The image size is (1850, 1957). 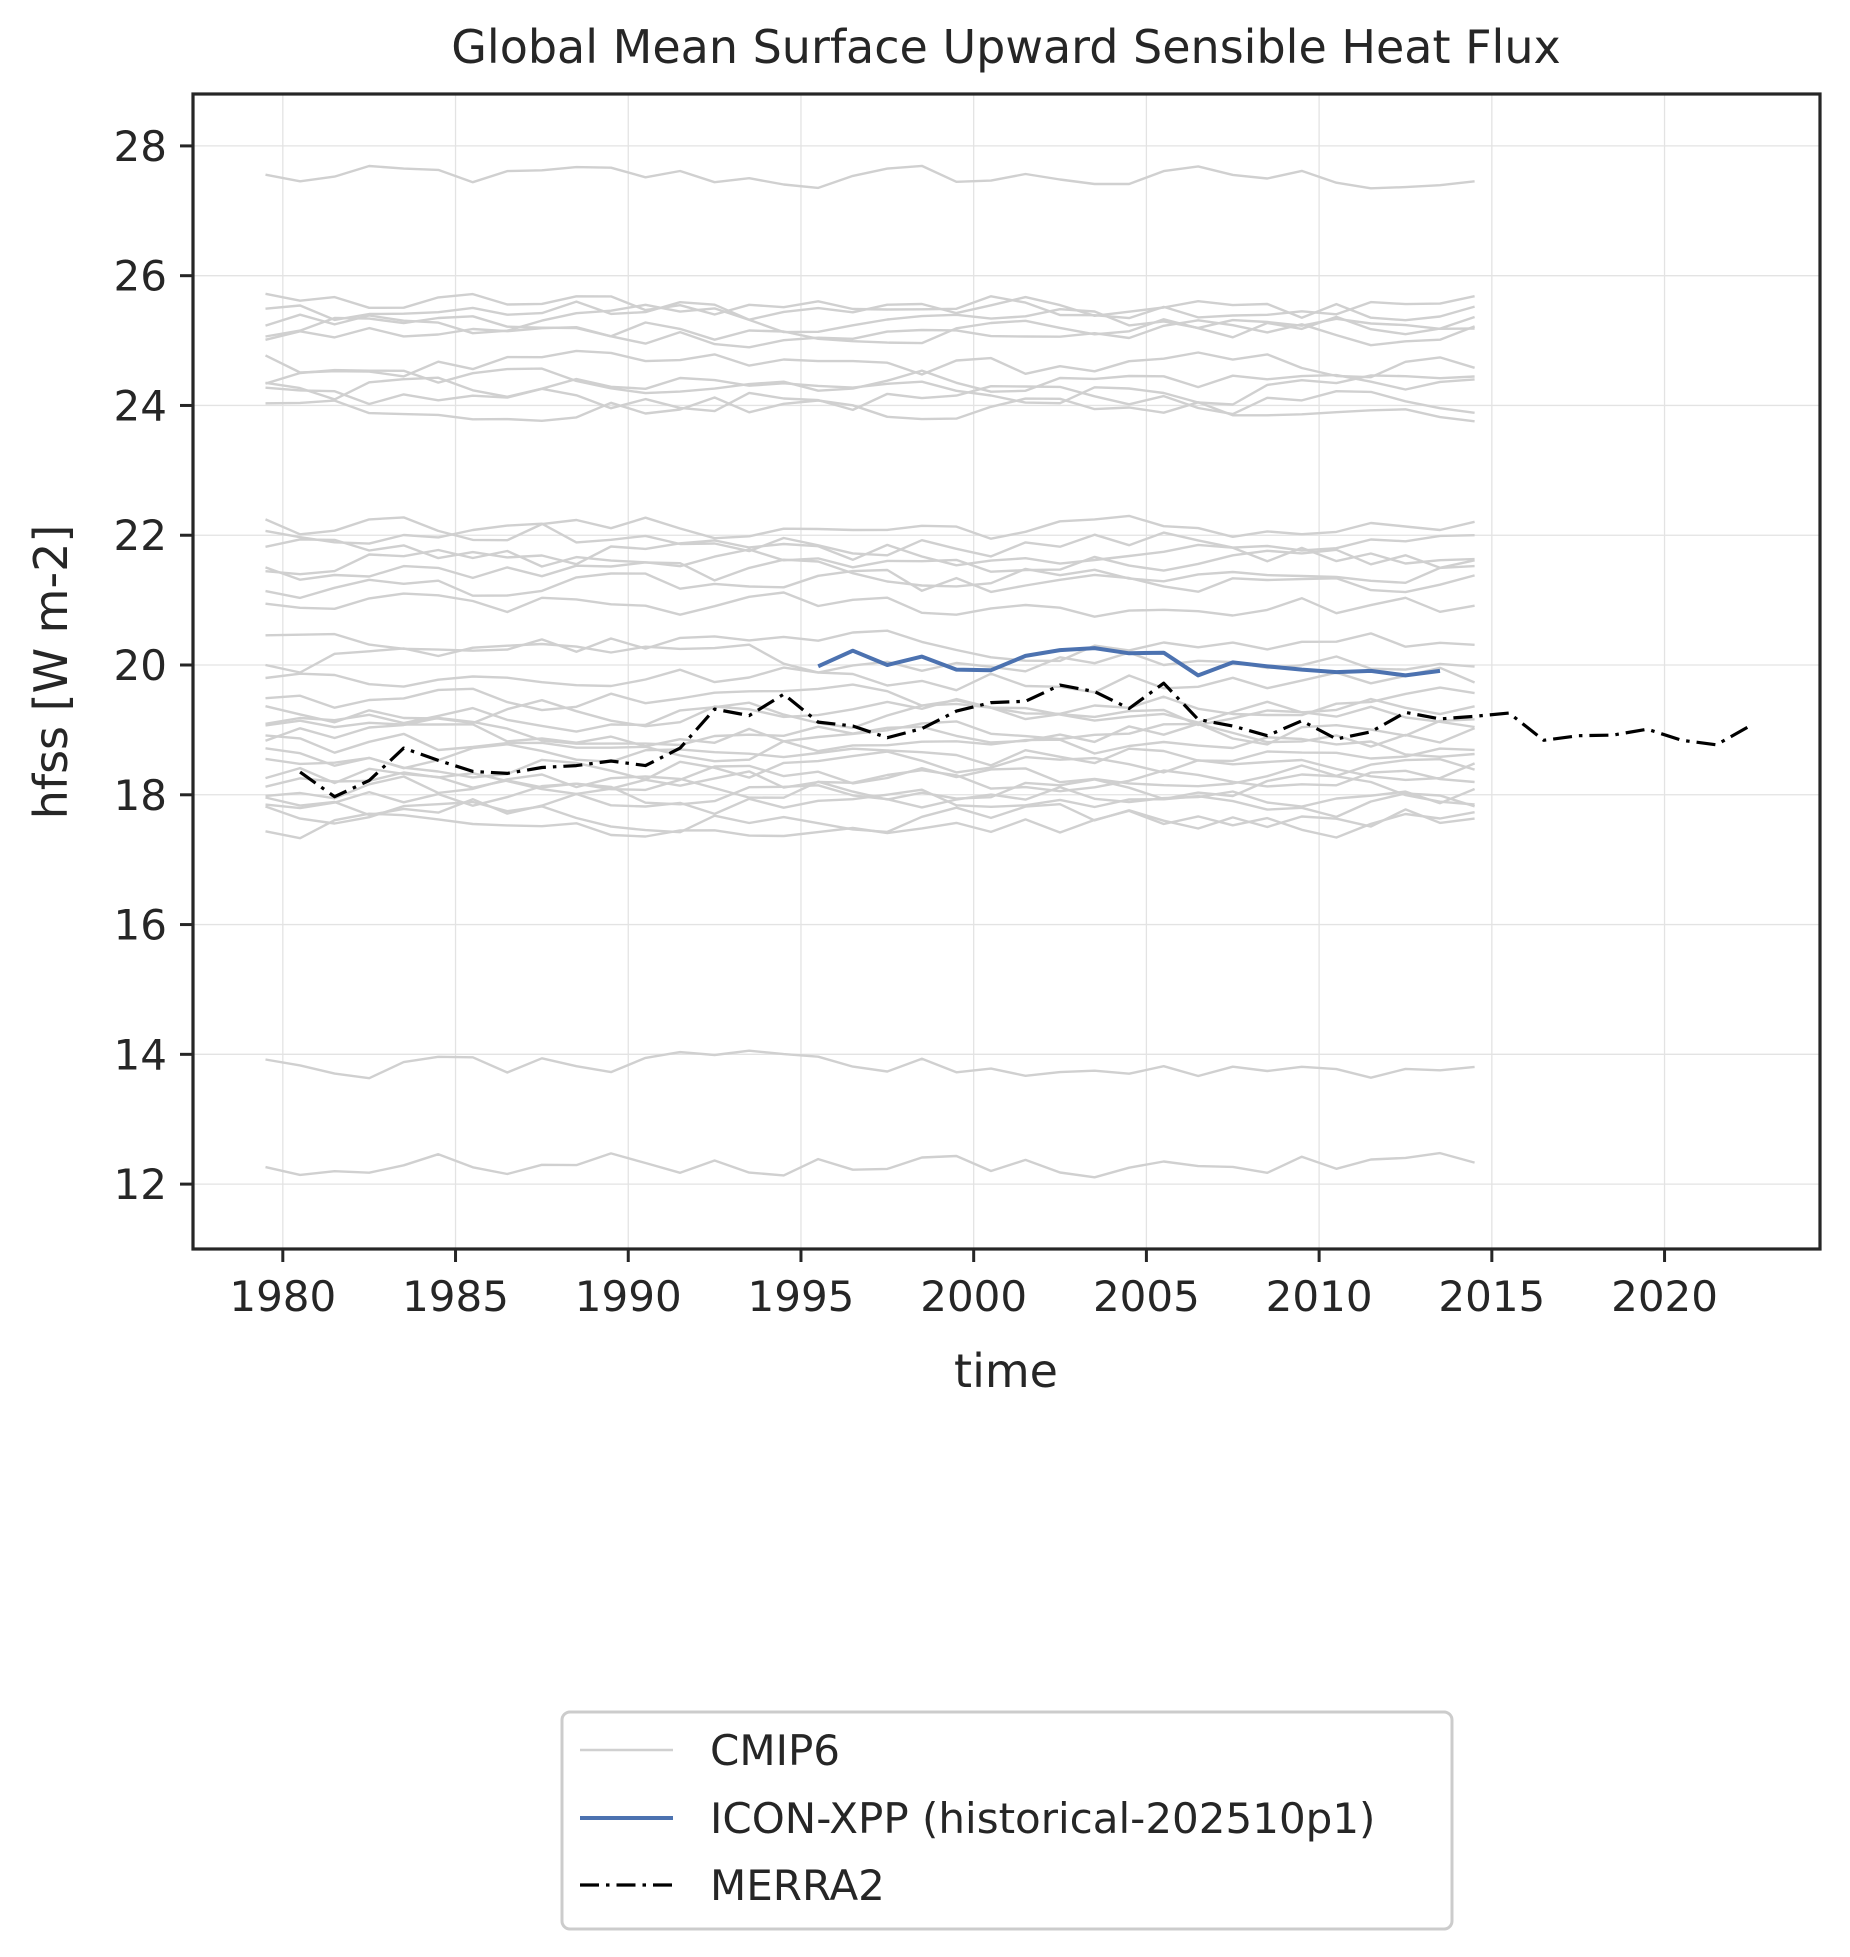 What do you see at coordinates (1042, 1818) in the screenshot?
I see `legend-label-icon-xpp: ICON-XPP (historical-202510p1)` at bounding box center [1042, 1818].